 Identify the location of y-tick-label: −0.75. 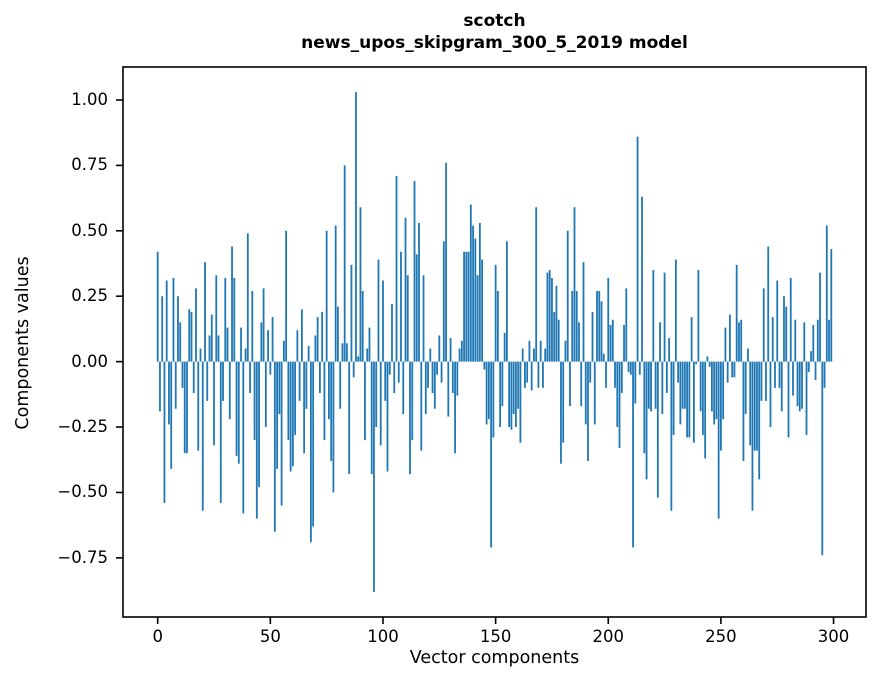
(82, 557).